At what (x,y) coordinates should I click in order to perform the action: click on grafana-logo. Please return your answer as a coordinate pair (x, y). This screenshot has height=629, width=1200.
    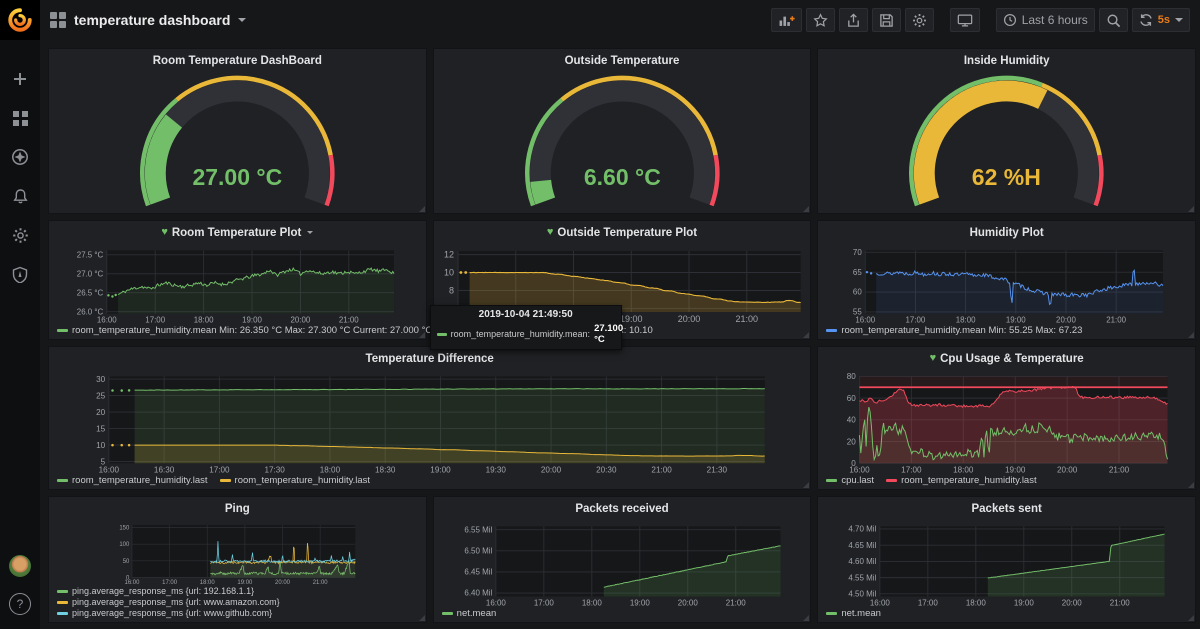
    Looking at the image, I should click on (20, 20).